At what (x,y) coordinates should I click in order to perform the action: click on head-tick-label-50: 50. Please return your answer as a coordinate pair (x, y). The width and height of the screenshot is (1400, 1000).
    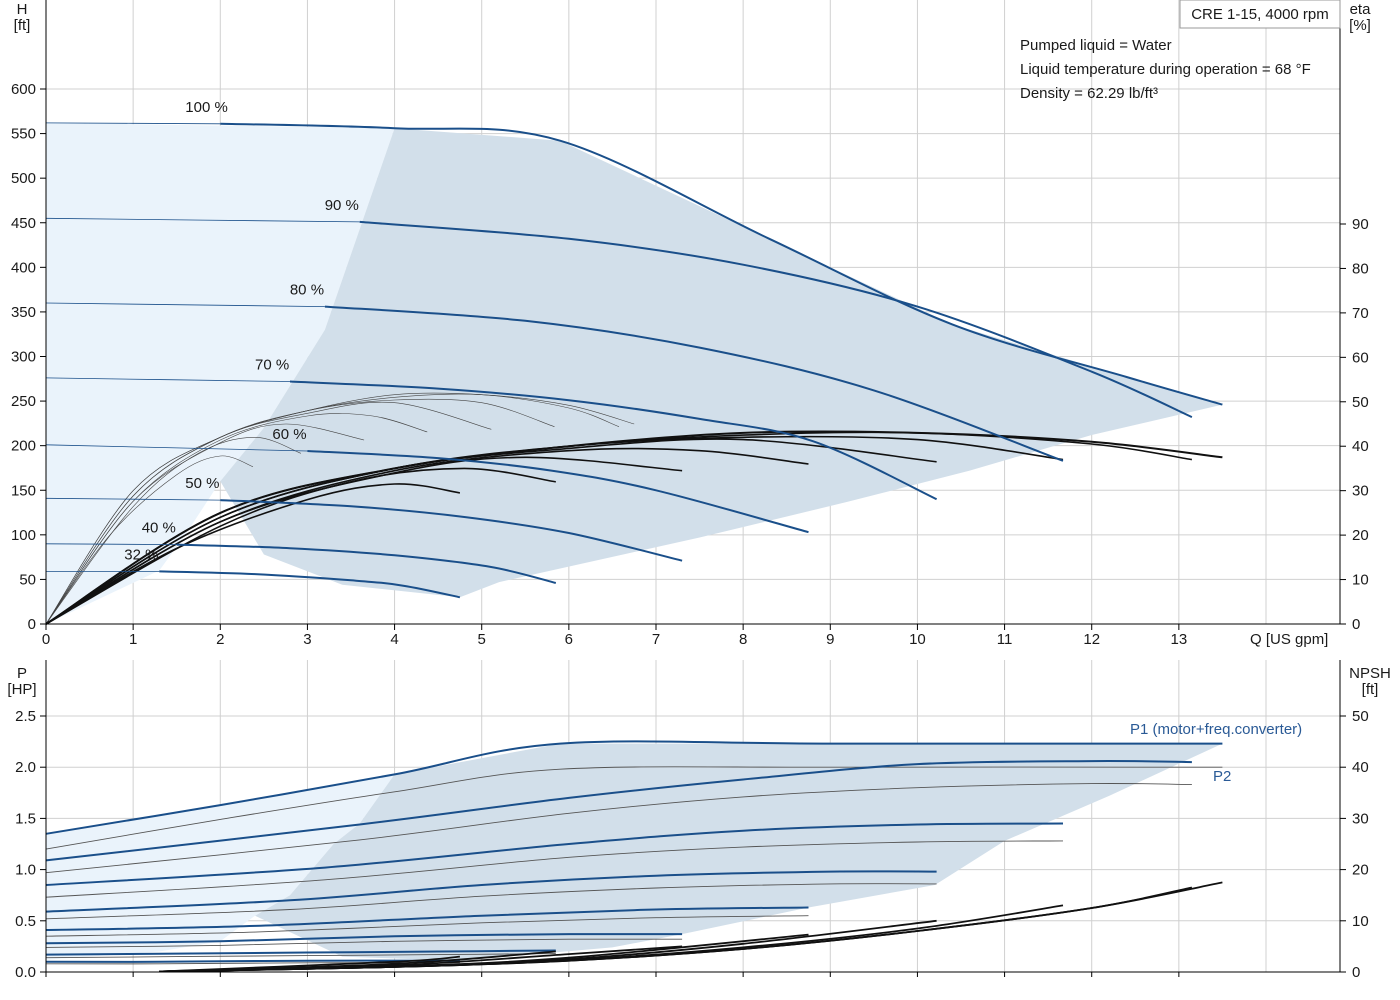
    Looking at the image, I should click on (27, 579).